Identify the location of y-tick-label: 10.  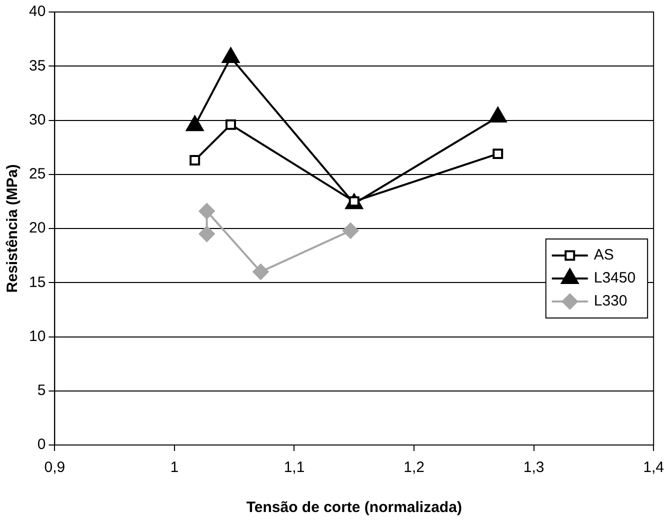
(37, 336).